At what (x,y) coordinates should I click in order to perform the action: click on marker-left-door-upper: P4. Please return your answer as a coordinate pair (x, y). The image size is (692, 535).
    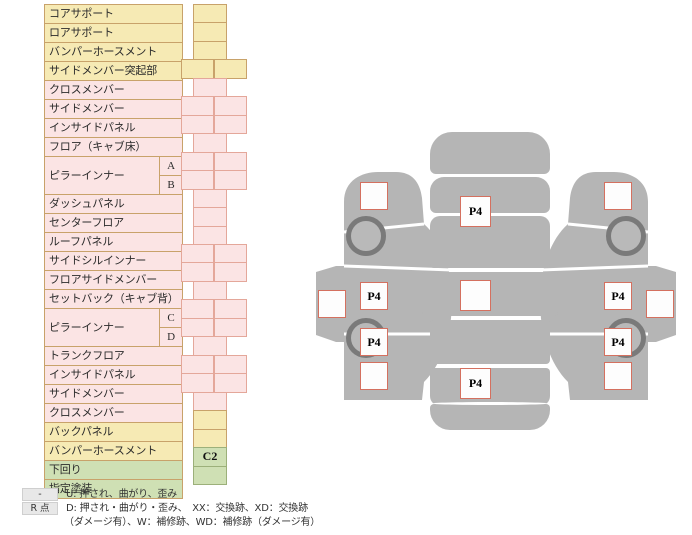
    Looking at the image, I should click on (374, 296).